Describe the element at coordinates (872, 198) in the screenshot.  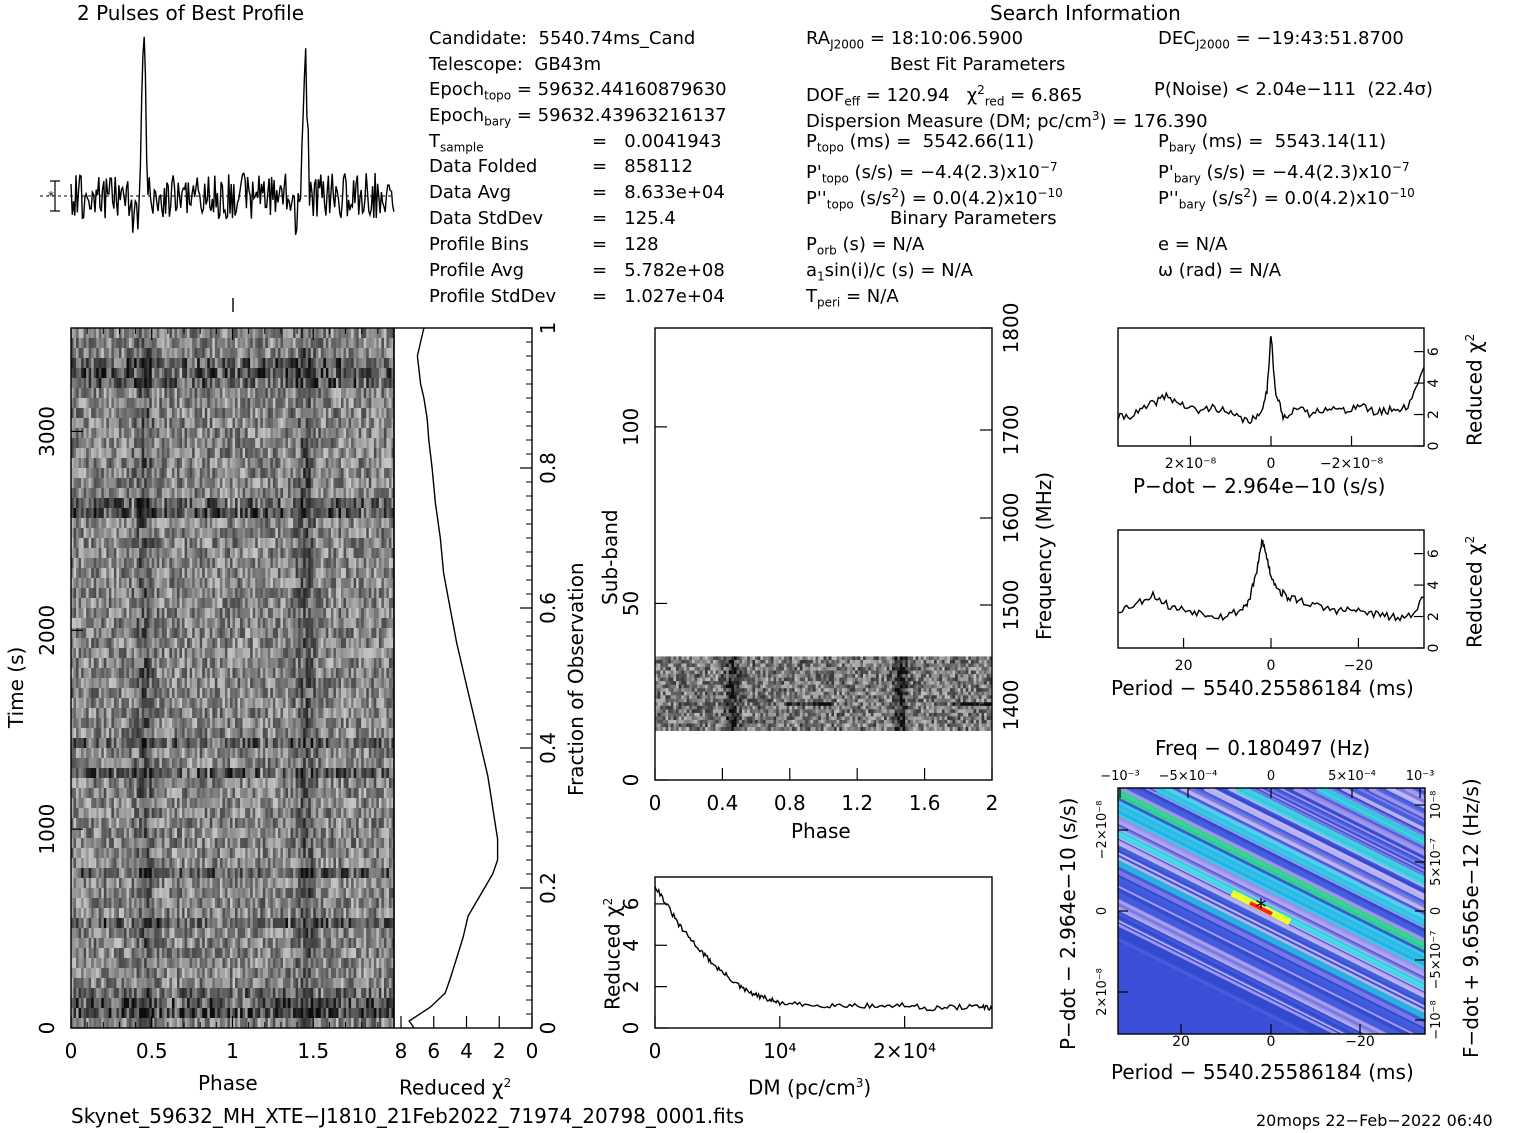
I see `pddtopo-value: (s/s` at that location.